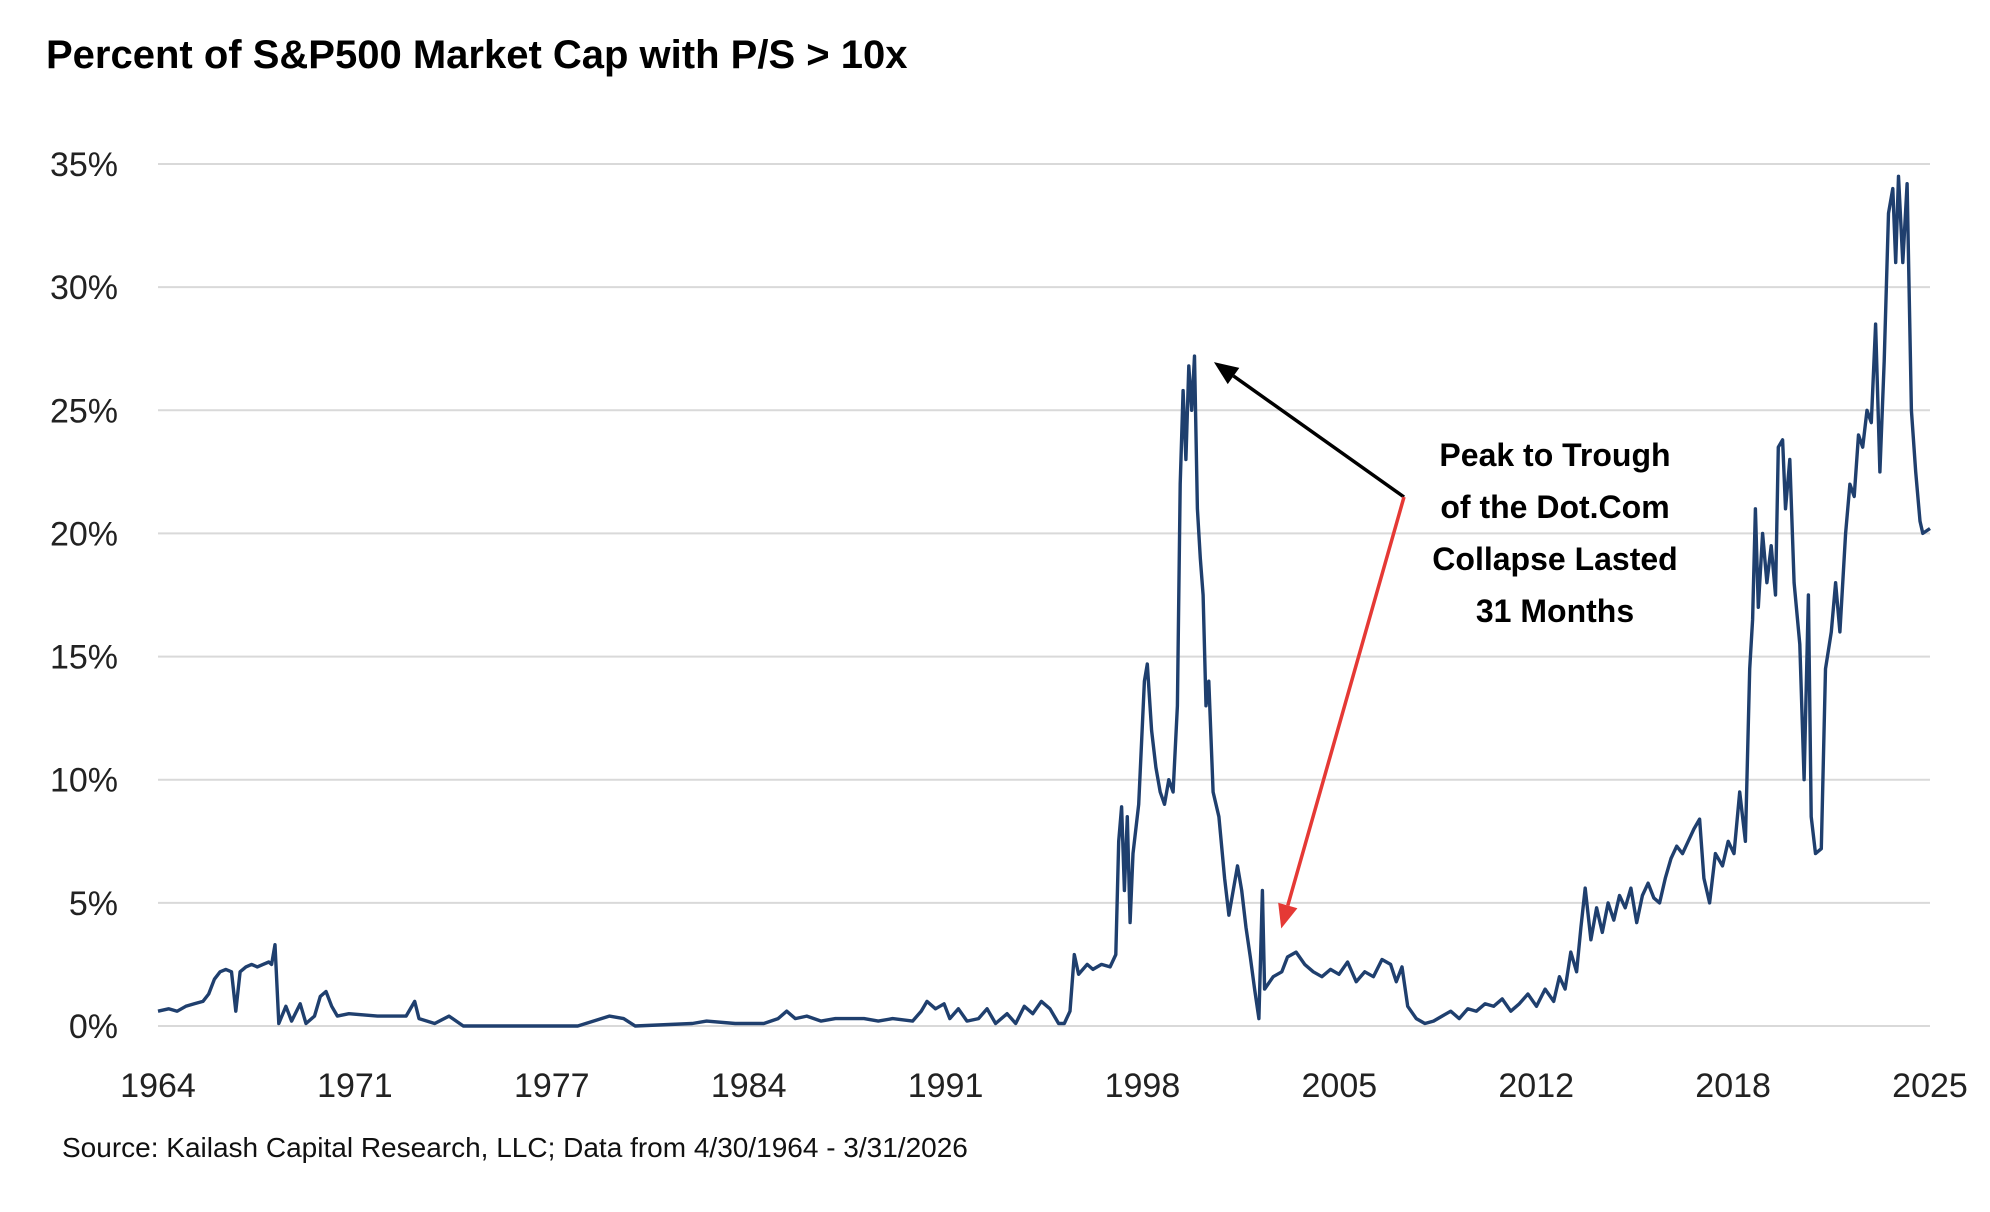  I want to click on y-tick-label: 20%, so click(84, 534).